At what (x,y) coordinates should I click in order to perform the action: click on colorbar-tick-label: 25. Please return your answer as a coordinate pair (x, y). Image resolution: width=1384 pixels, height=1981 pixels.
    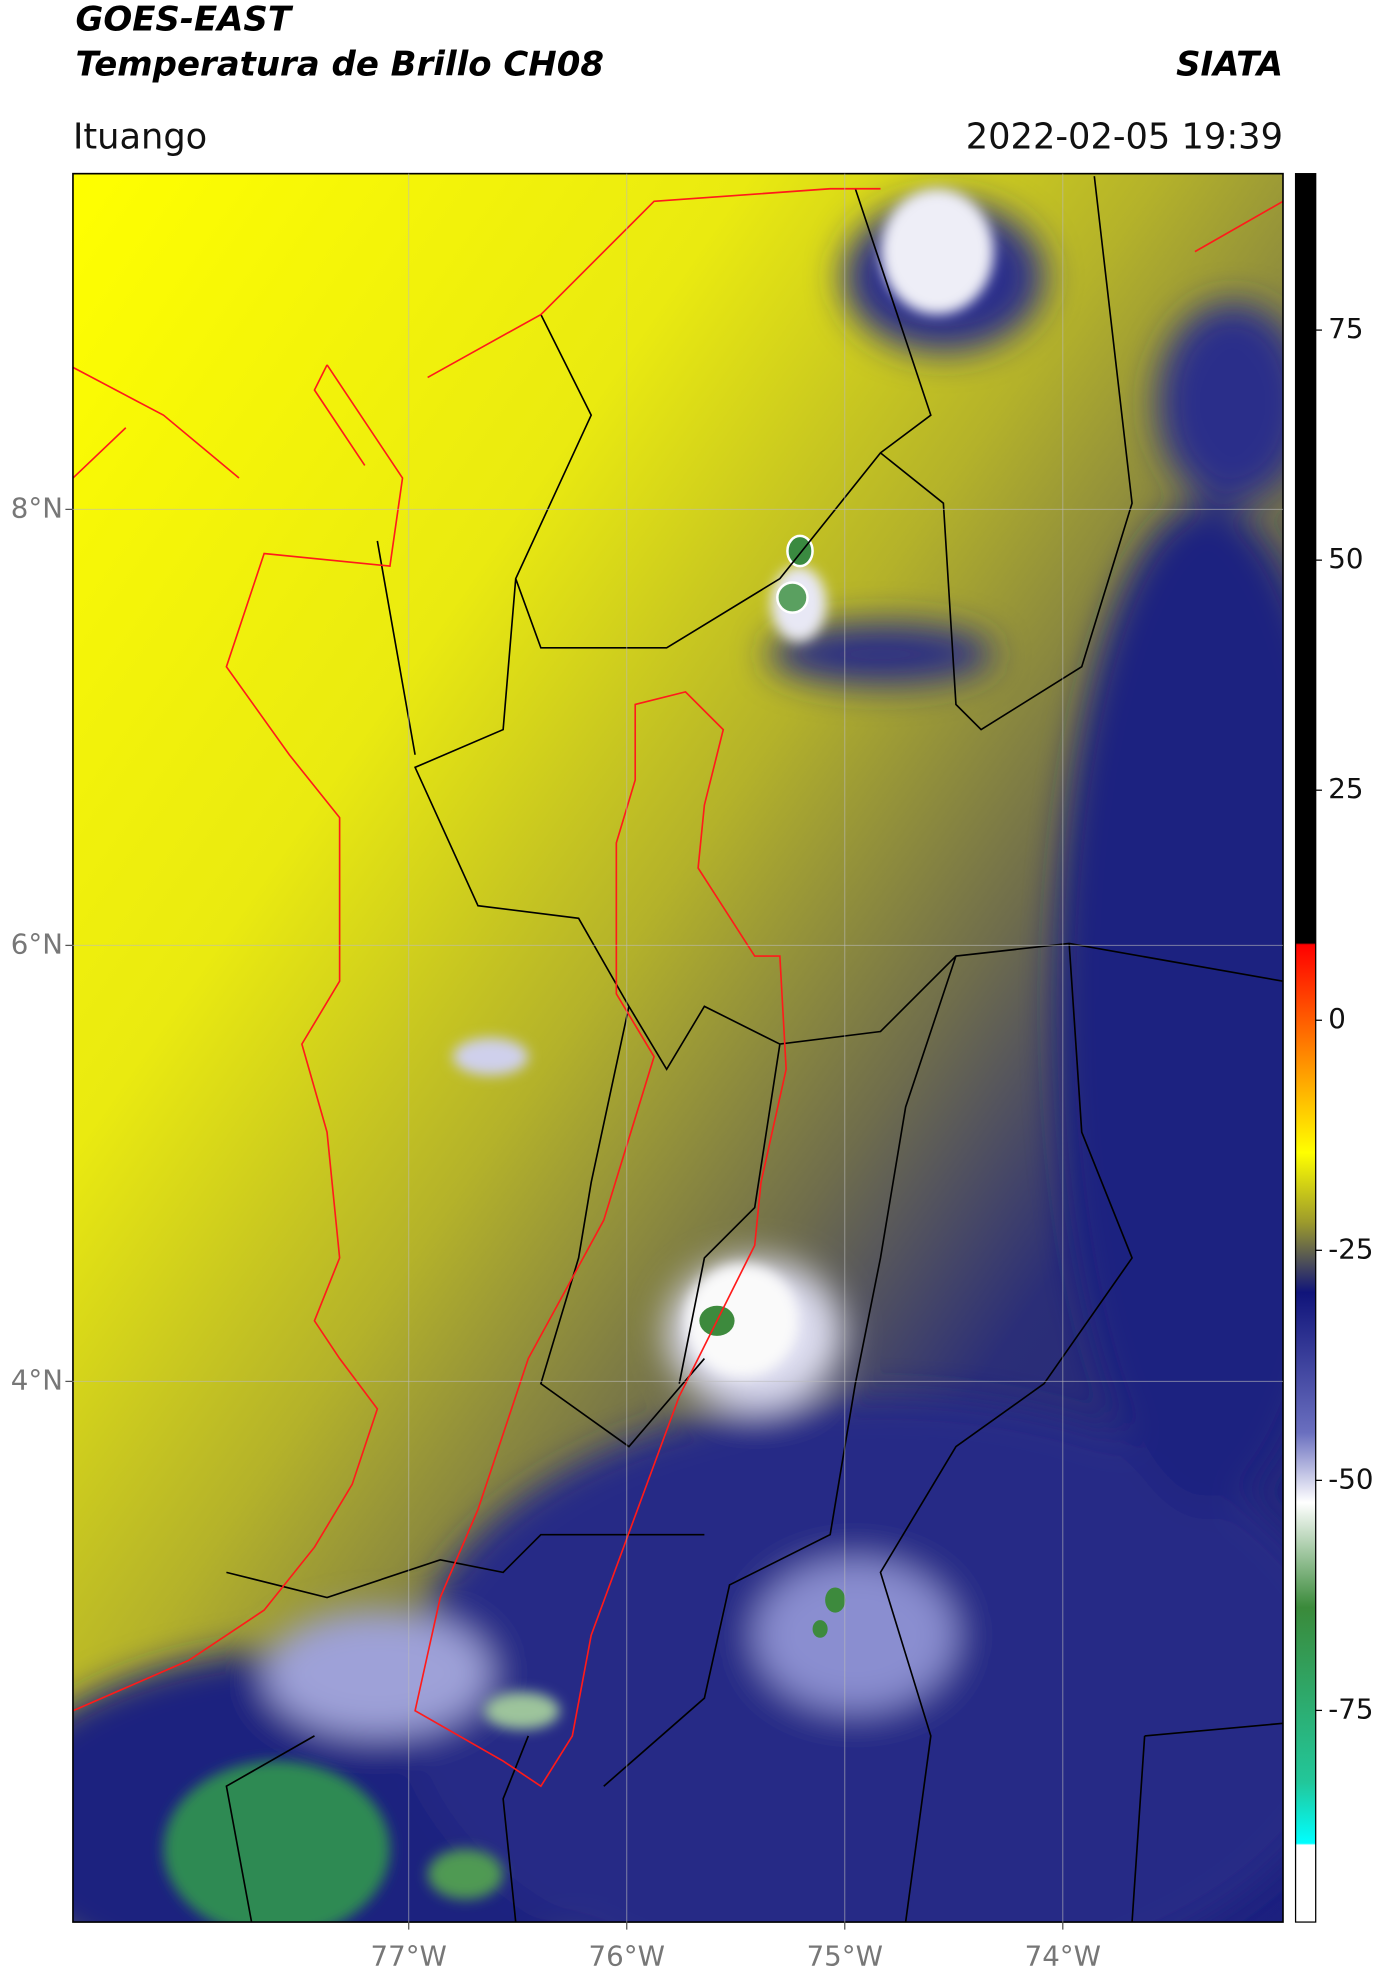
    Looking at the image, I should click on (1345, 788).